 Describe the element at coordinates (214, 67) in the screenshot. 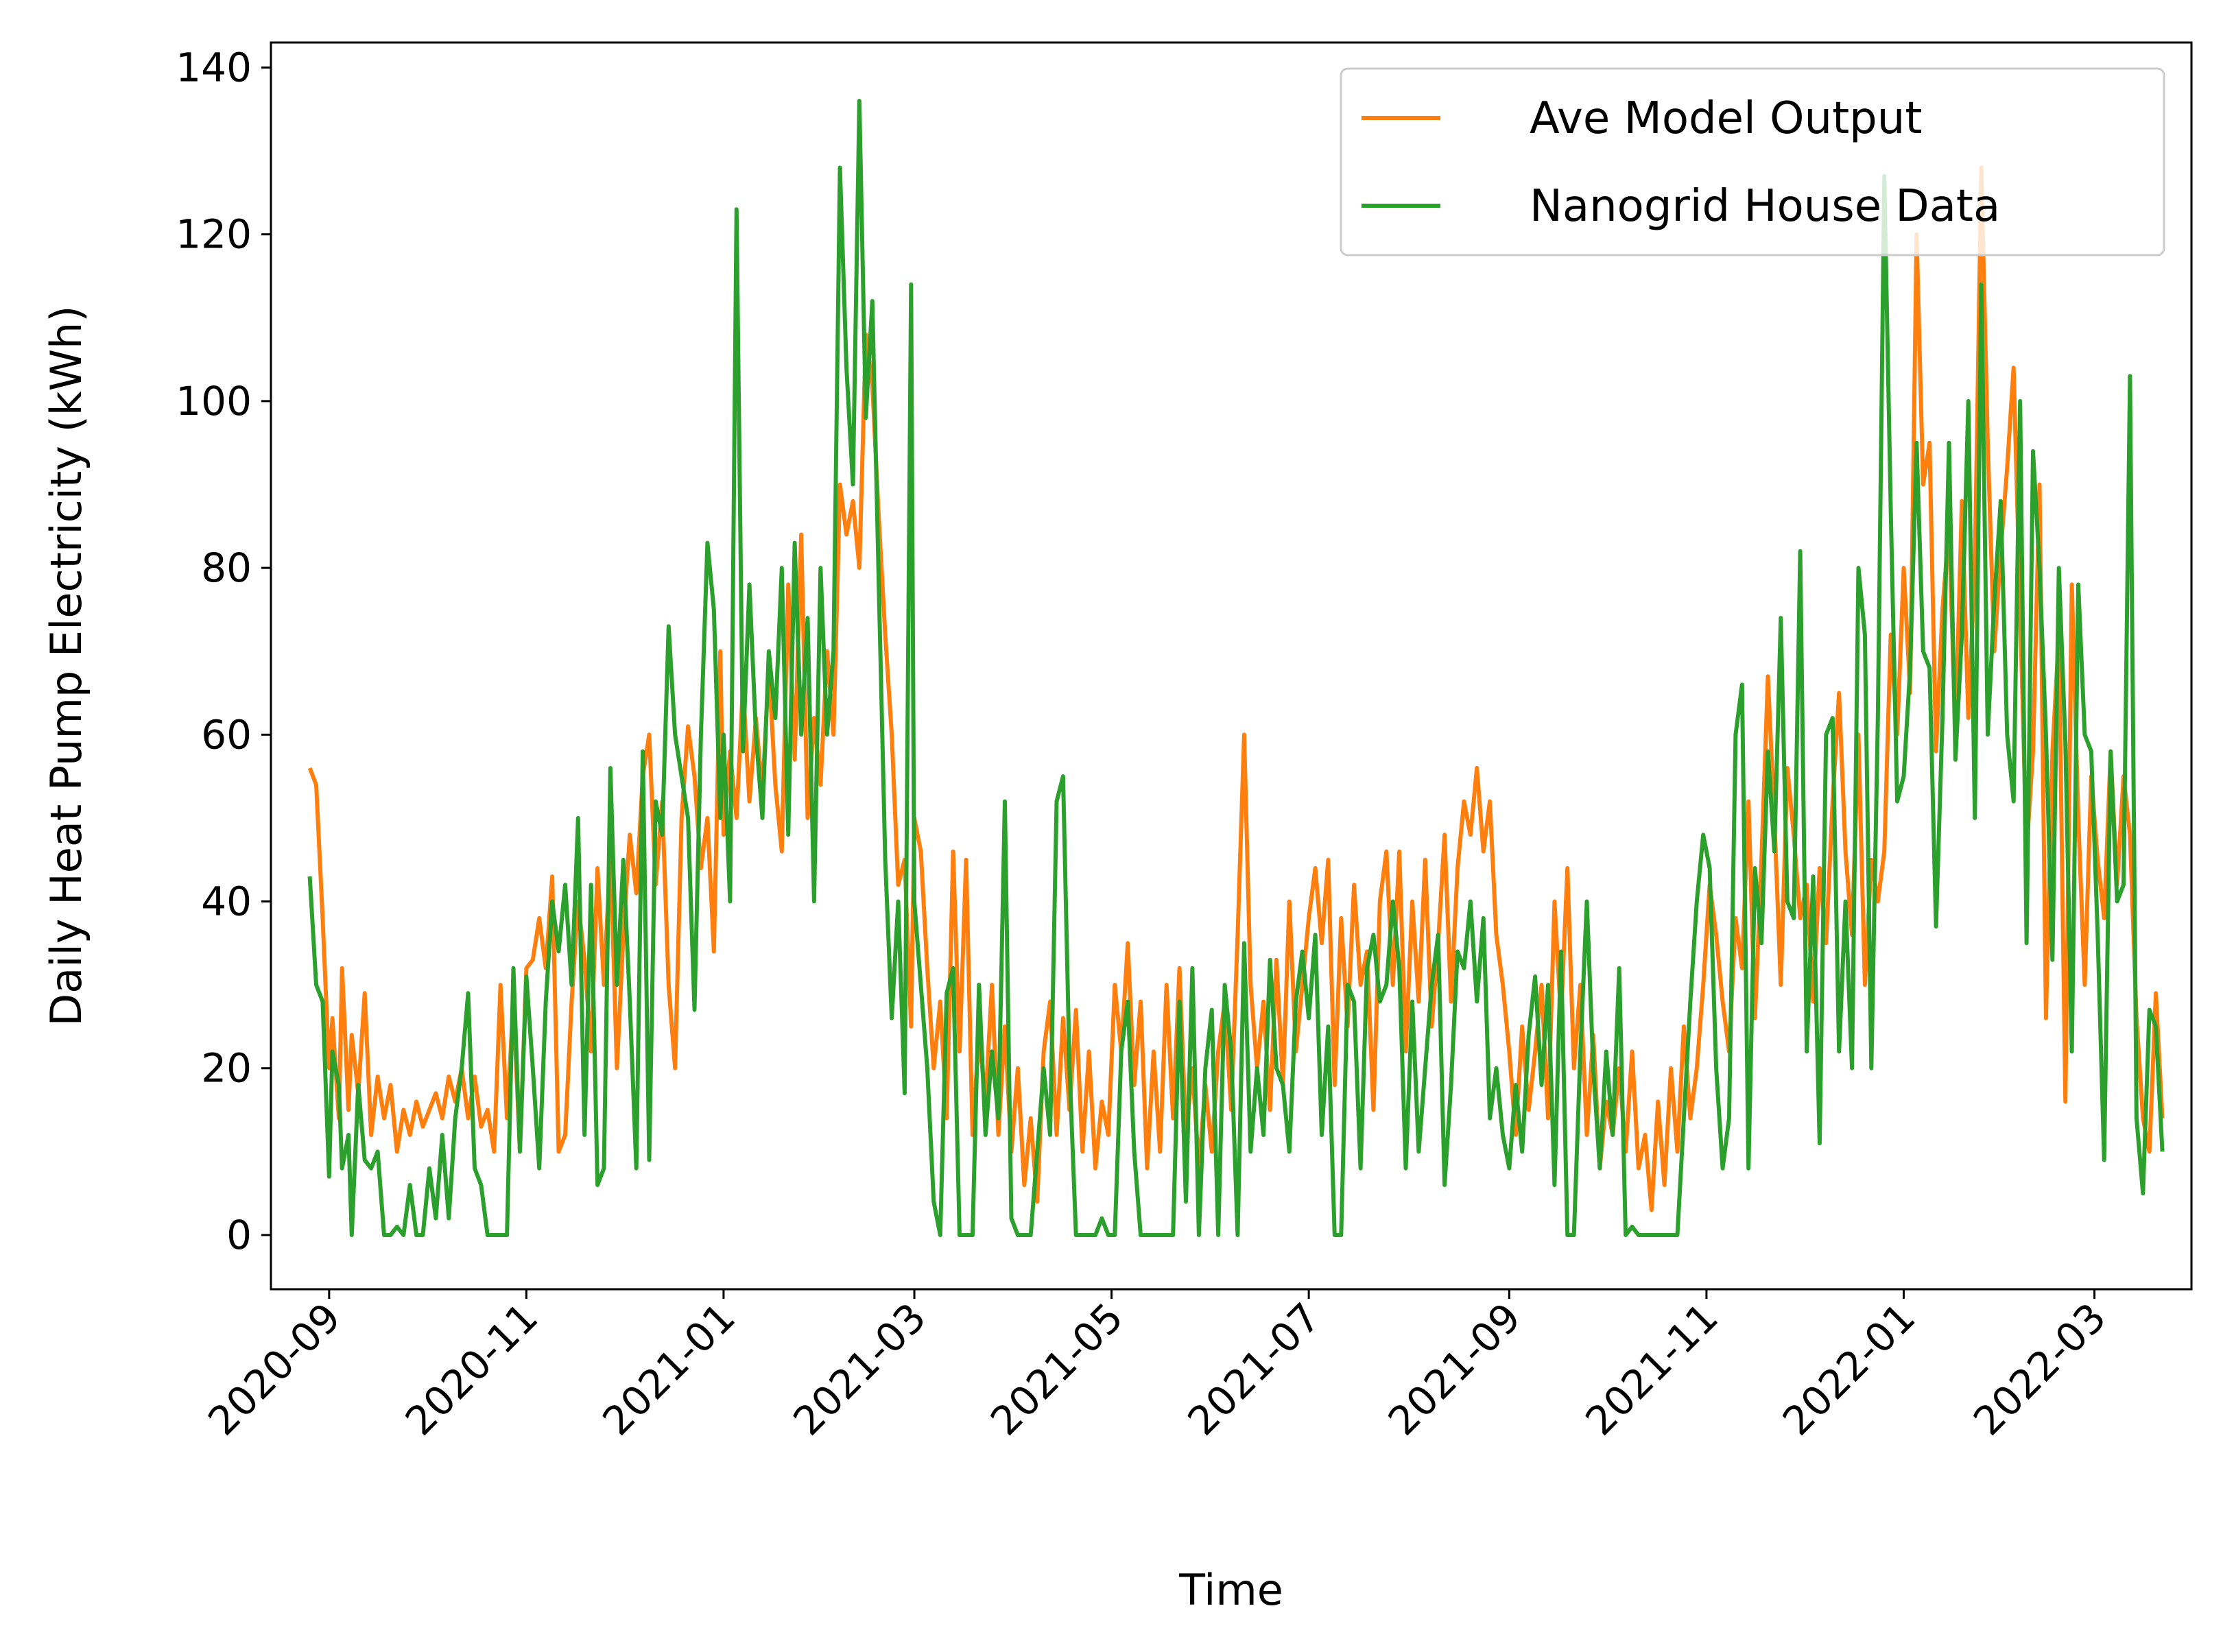

I see `y-tick-label: 140` at that location.